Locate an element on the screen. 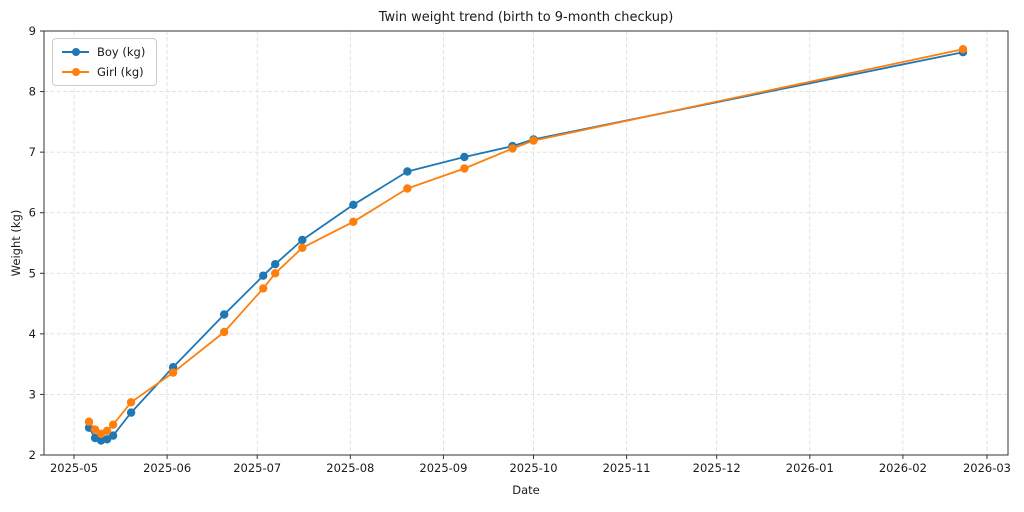  x-tick-label: 2025-10 is located at coordinates (533, 468).